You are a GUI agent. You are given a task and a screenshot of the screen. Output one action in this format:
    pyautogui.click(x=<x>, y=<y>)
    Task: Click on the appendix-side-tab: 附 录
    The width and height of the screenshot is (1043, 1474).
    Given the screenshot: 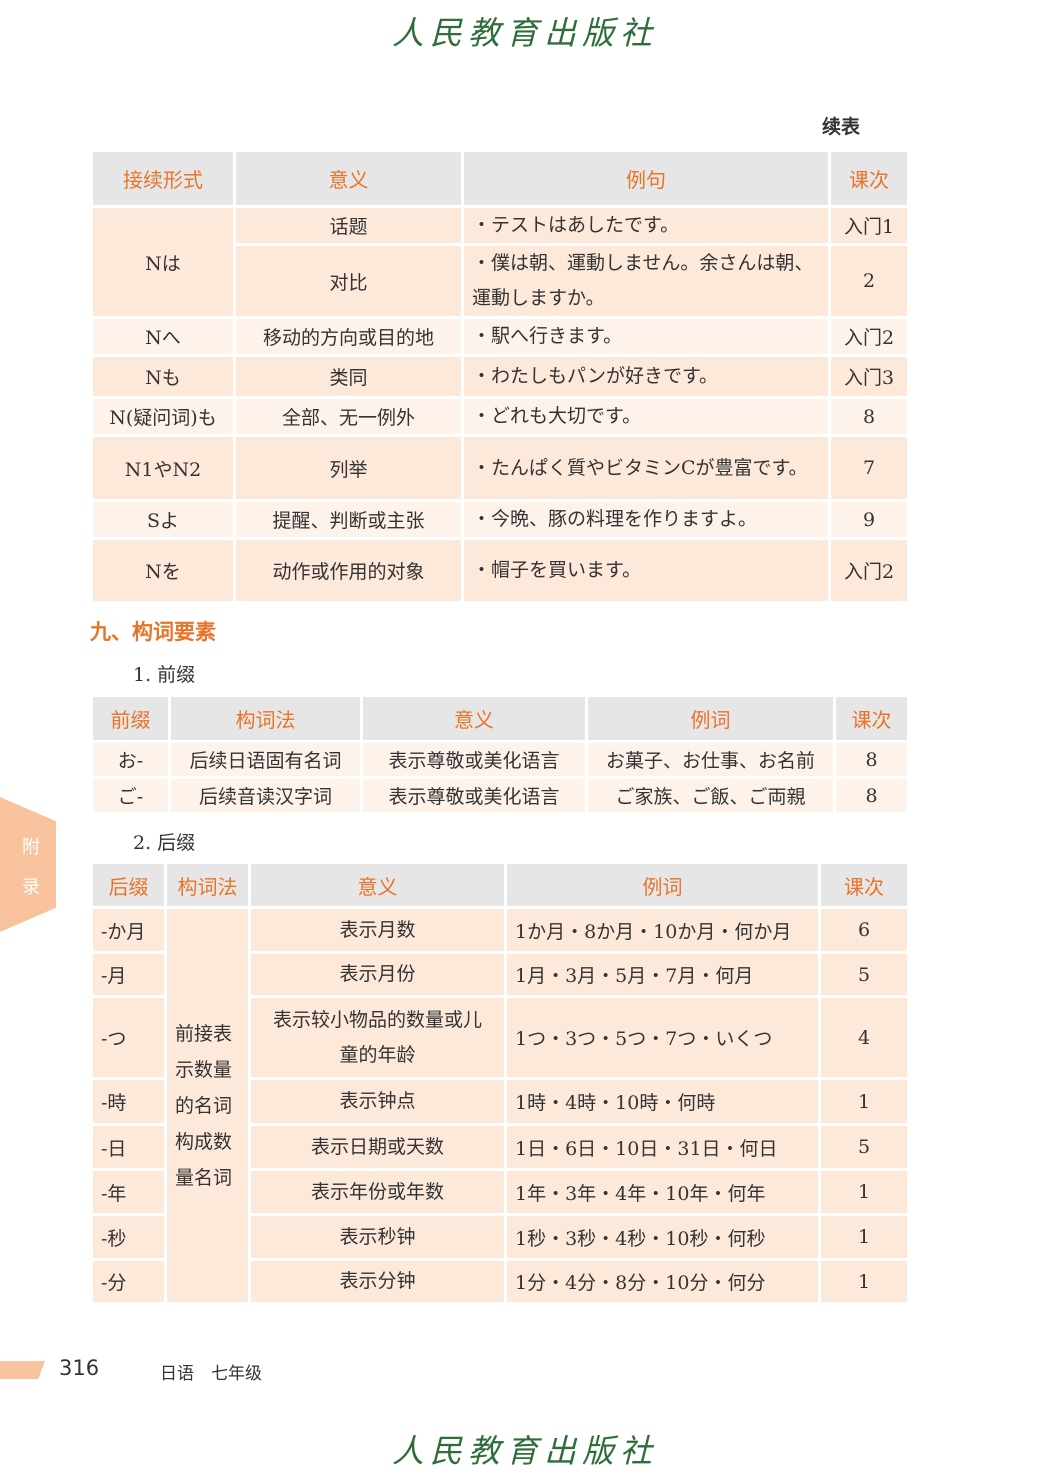 What is the action you would take?
    pyautogui.click(x=28, y=864)
    